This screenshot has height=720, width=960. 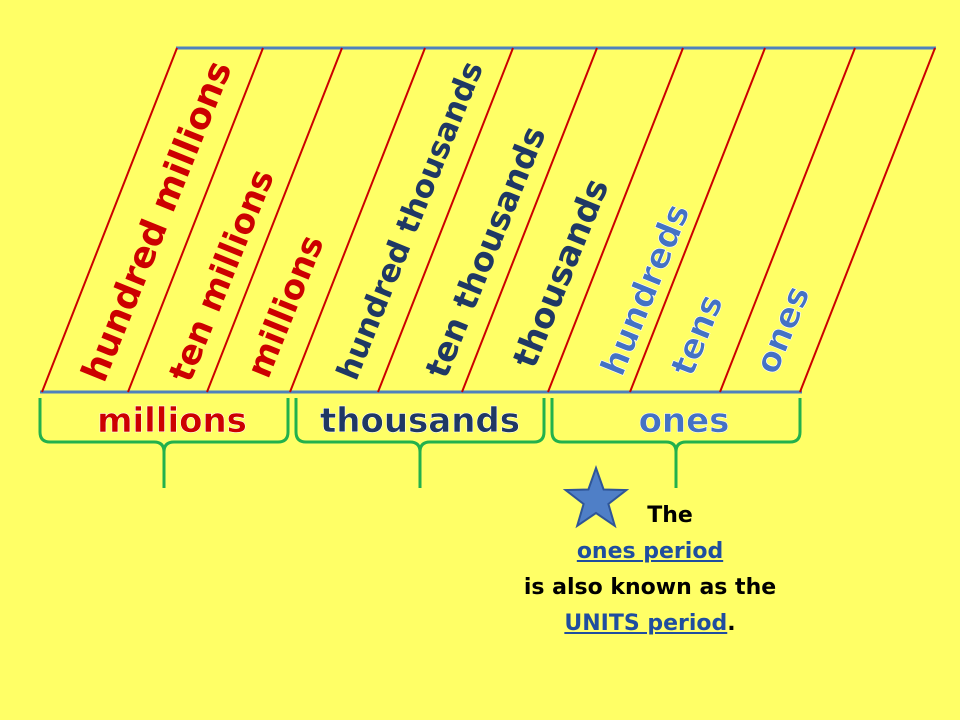 What do you see at coordinates (285, 306) in the screenshot?
I see `place-label-millions: millions` at bounding box center [285, 306].